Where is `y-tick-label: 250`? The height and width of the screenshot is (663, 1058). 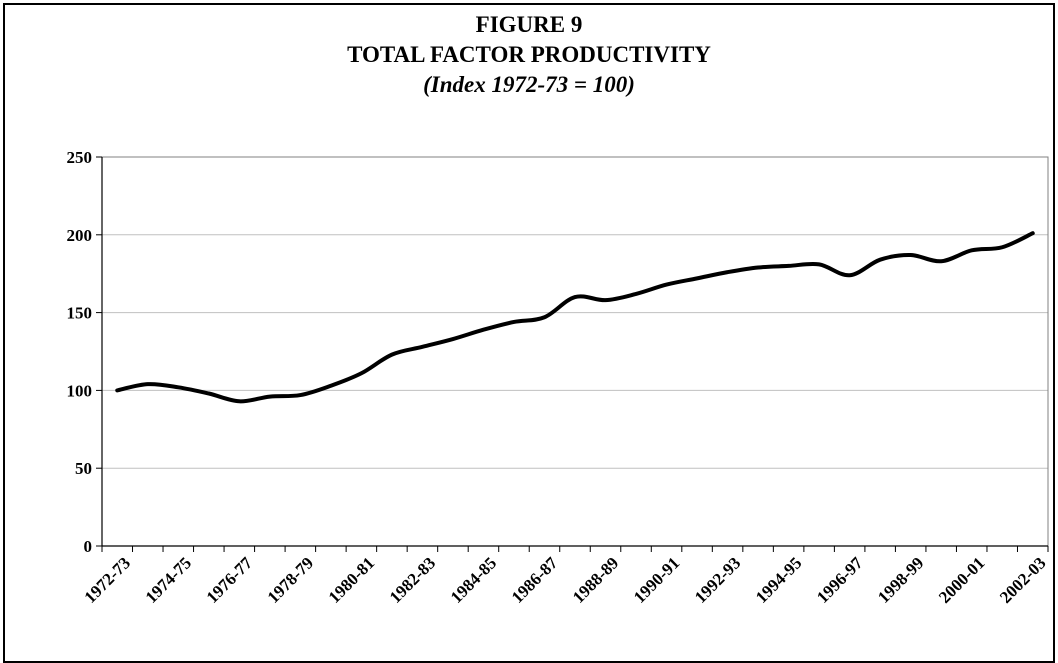 y-tick-label: 250 is located at coordinates (80, 157).